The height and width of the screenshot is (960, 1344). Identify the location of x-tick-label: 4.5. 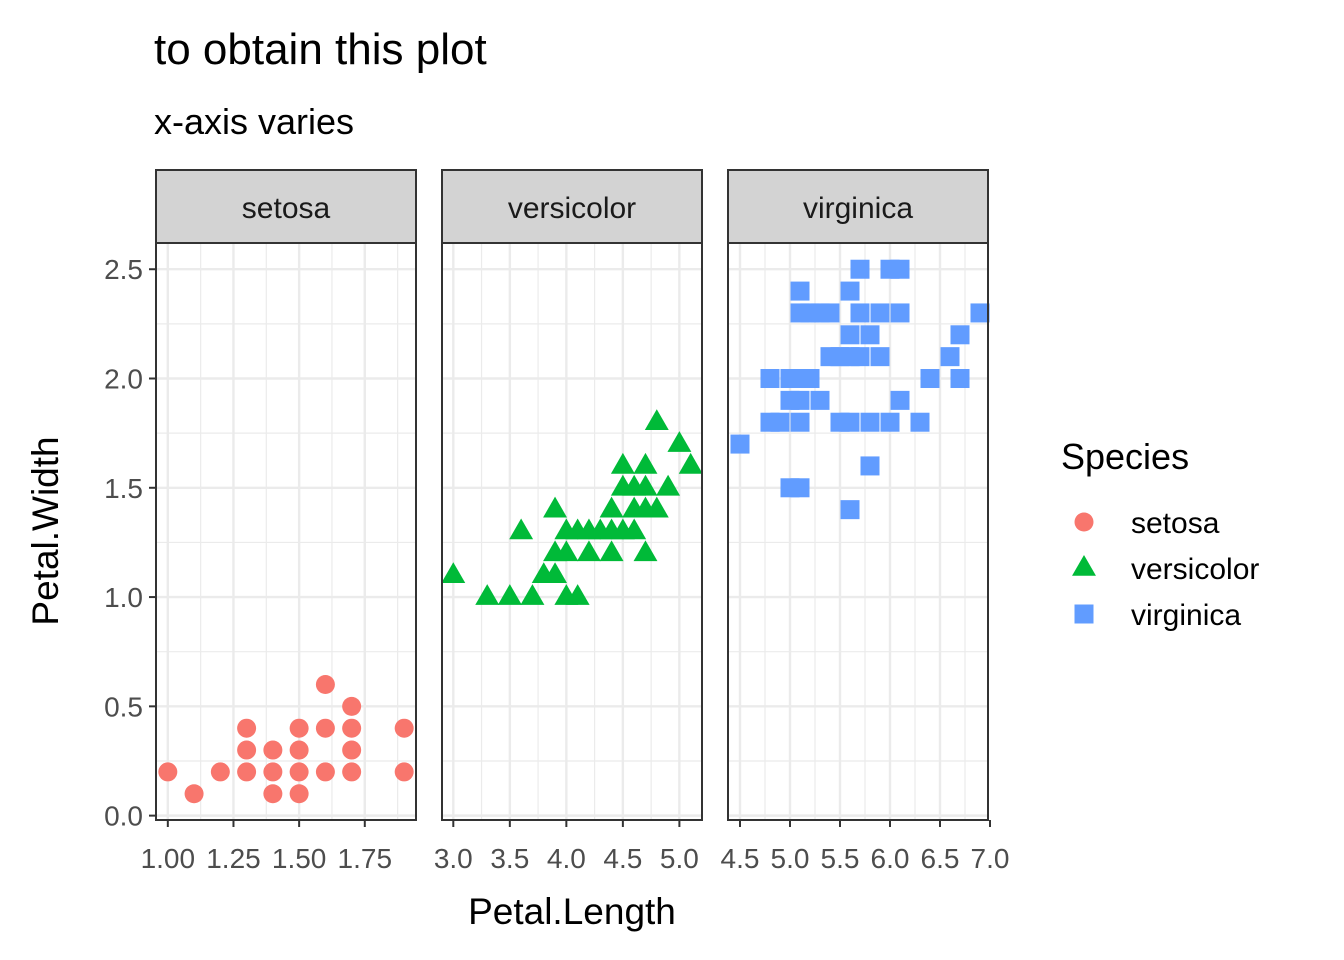
(622, 858).